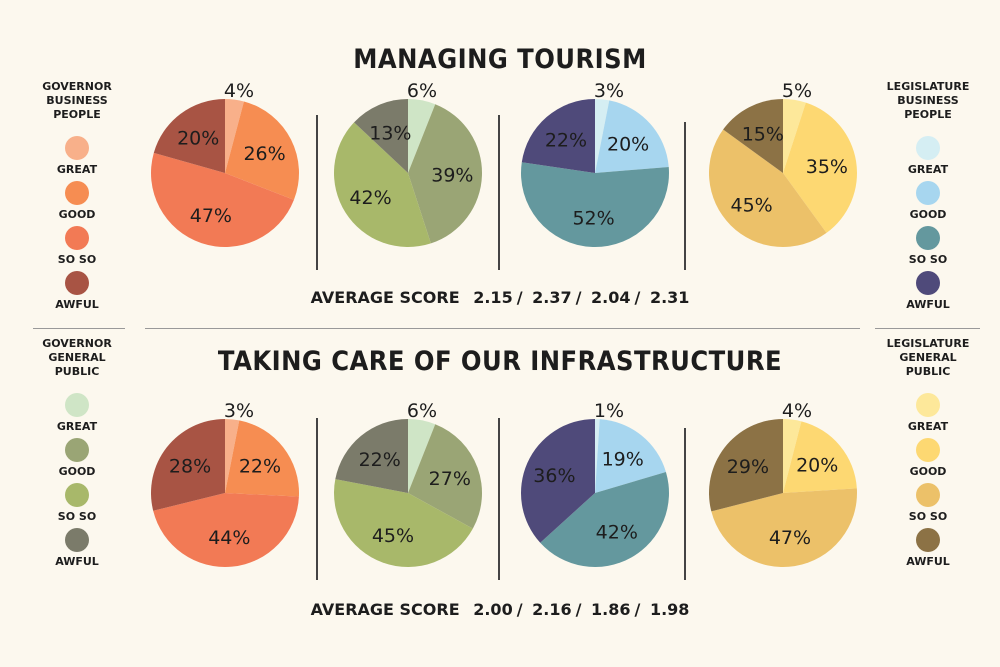  What do you see at coordinates (229, 538) in the screenshot?
I see `pie-data-label: 44%` at bounding box center [229, 538].